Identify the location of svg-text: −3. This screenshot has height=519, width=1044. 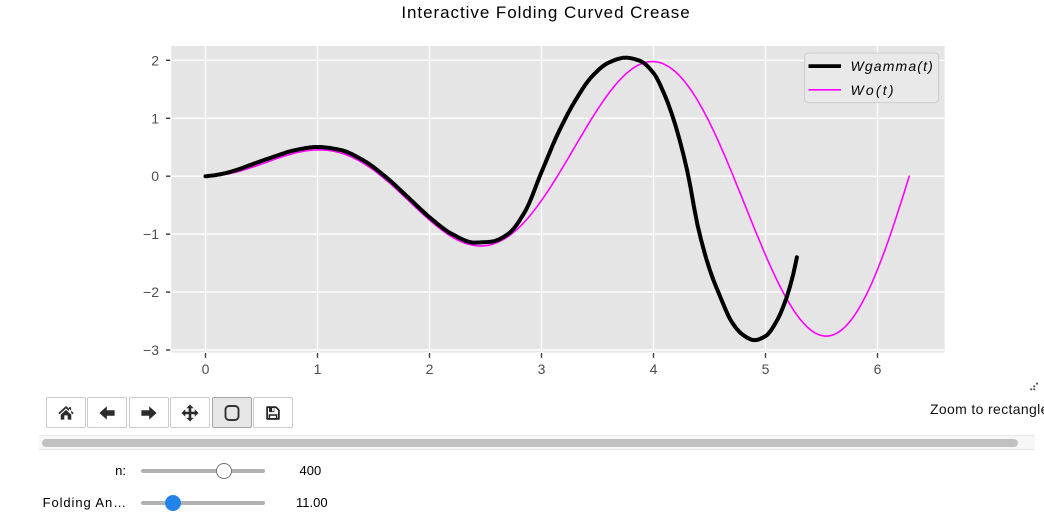
(151, 350).